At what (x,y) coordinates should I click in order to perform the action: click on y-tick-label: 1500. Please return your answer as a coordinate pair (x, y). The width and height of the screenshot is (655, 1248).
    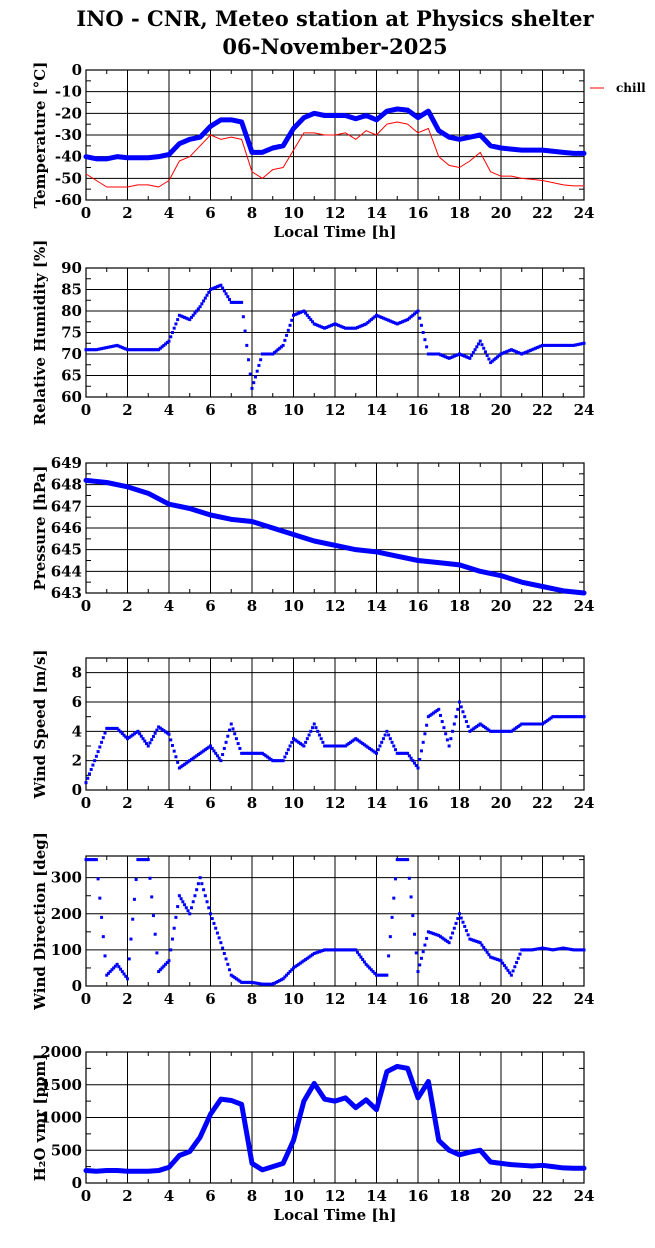
    Looking at the image, I should click on (61, 1085).